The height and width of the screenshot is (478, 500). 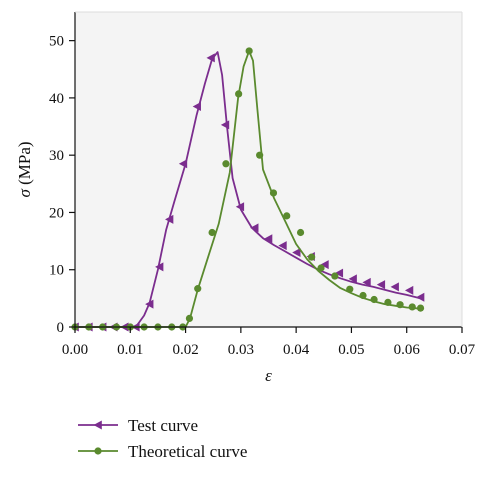 I want to click on y-axis-title: σ (MPa), so click(x=24, y=169).